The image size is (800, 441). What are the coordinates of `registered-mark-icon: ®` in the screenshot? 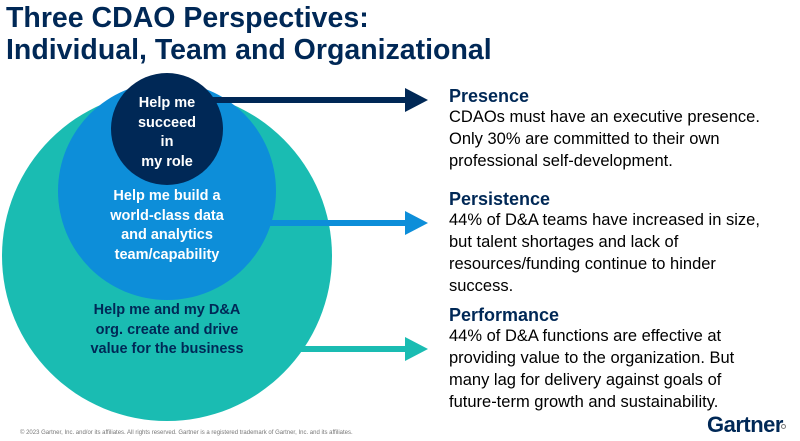 It's located at (783, 426).